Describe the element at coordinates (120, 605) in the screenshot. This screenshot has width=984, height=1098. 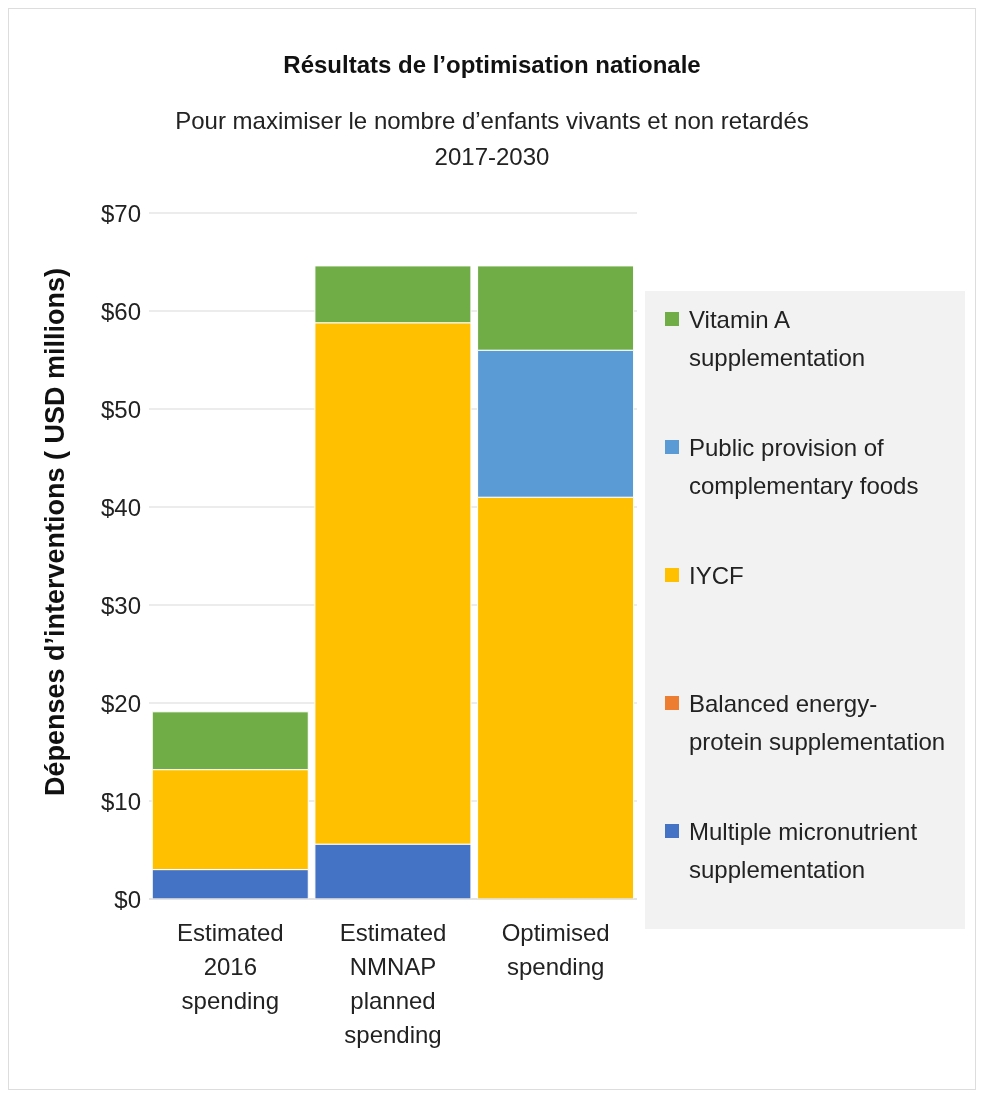
I see `y-tick-label: $30` at that location.